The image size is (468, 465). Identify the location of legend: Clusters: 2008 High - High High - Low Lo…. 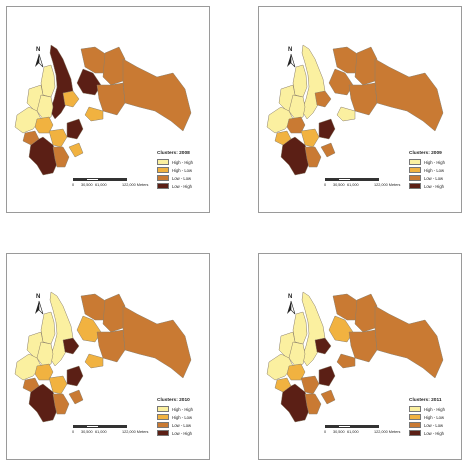
(183, 170).